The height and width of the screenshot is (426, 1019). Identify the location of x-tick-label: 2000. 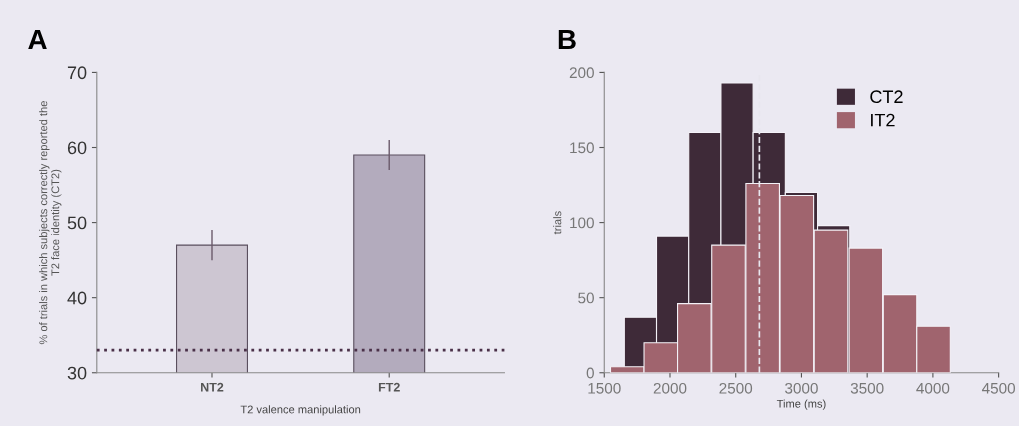
(670, 388).